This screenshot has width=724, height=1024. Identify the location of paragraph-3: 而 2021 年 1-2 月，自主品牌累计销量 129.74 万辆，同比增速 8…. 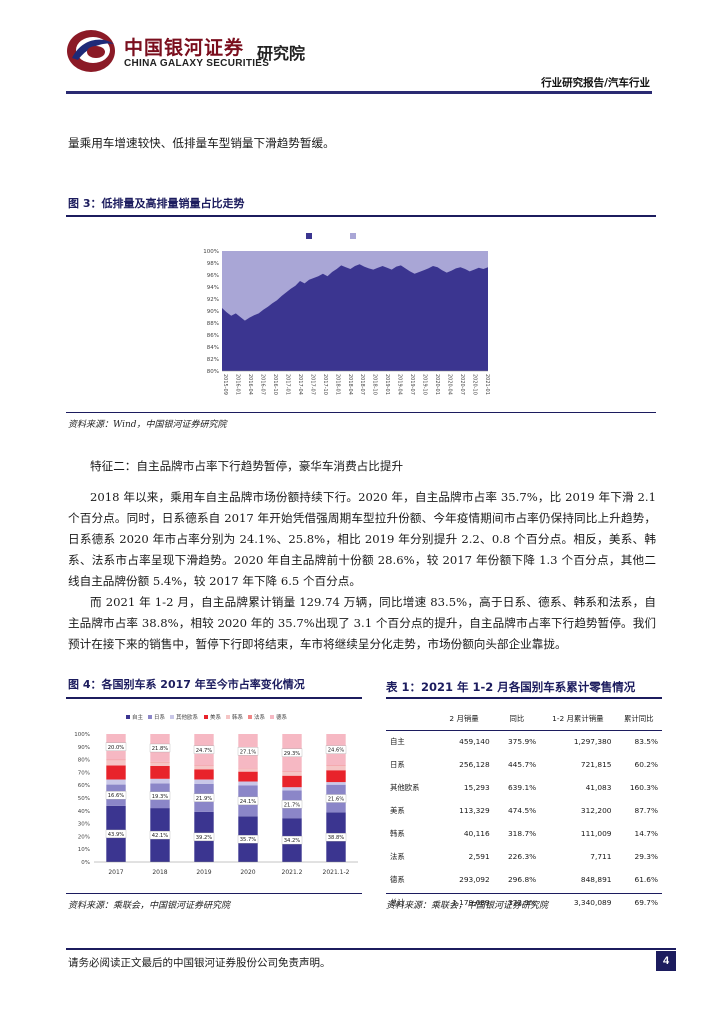
(362, 623).